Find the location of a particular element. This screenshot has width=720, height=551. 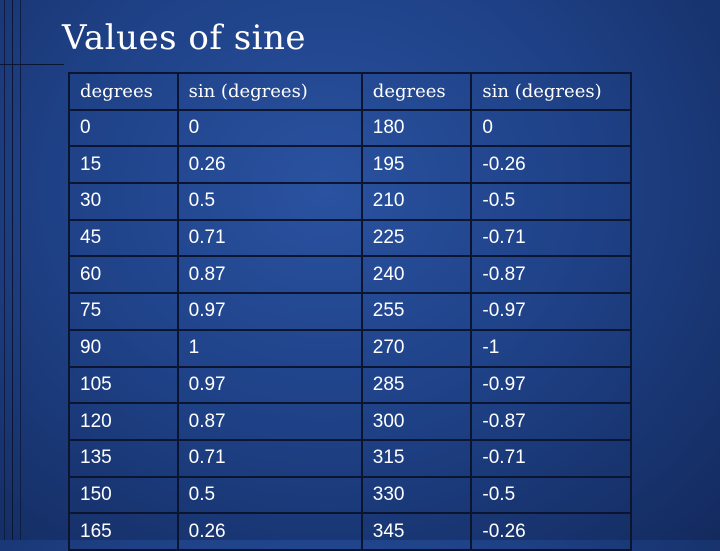

cell-degrees: 165 is located at coordinates (123, 531).